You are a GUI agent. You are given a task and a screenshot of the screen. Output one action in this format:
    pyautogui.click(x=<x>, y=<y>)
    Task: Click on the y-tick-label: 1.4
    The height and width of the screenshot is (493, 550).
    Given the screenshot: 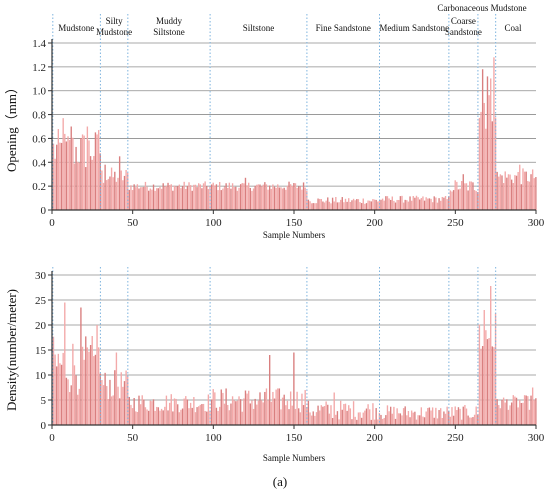 What is the action you would take?
    pyautogui.click(x=39, y=44)
    